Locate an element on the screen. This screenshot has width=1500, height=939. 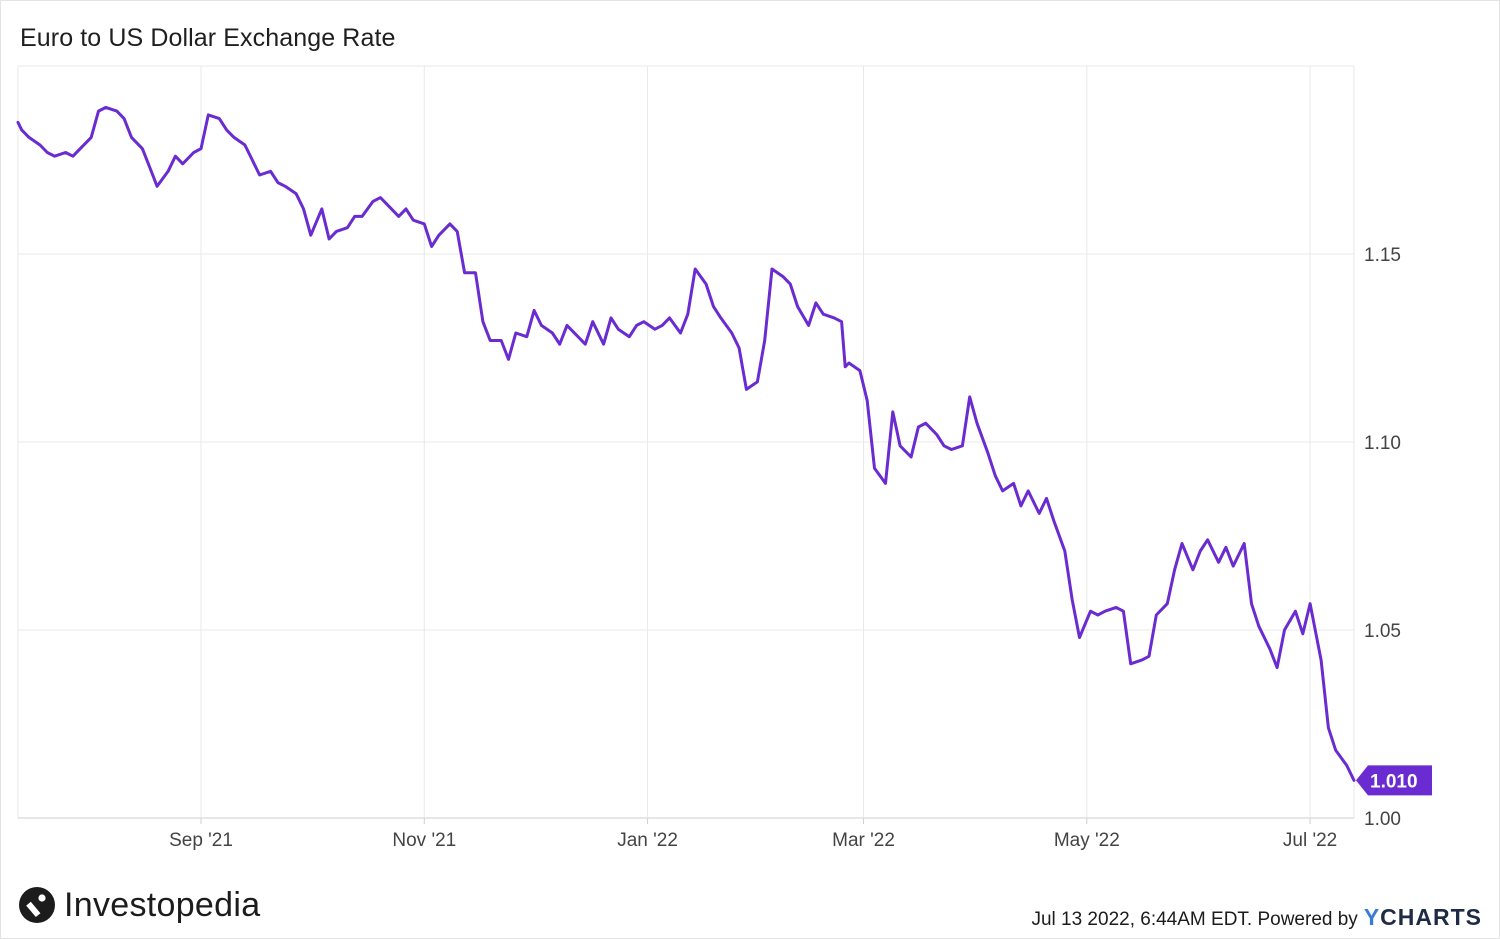
y-tick-label: 1.05 is located at coordinates (1382, 631).